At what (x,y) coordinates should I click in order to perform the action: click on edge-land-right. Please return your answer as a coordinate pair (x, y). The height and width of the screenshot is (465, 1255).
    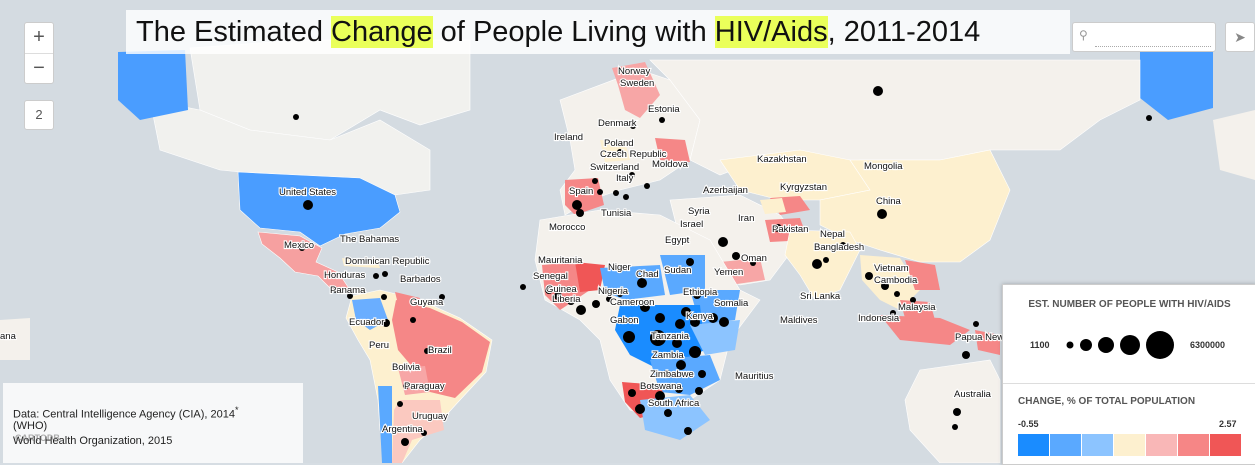
    Looking at the image, I should click on (1234, 145).